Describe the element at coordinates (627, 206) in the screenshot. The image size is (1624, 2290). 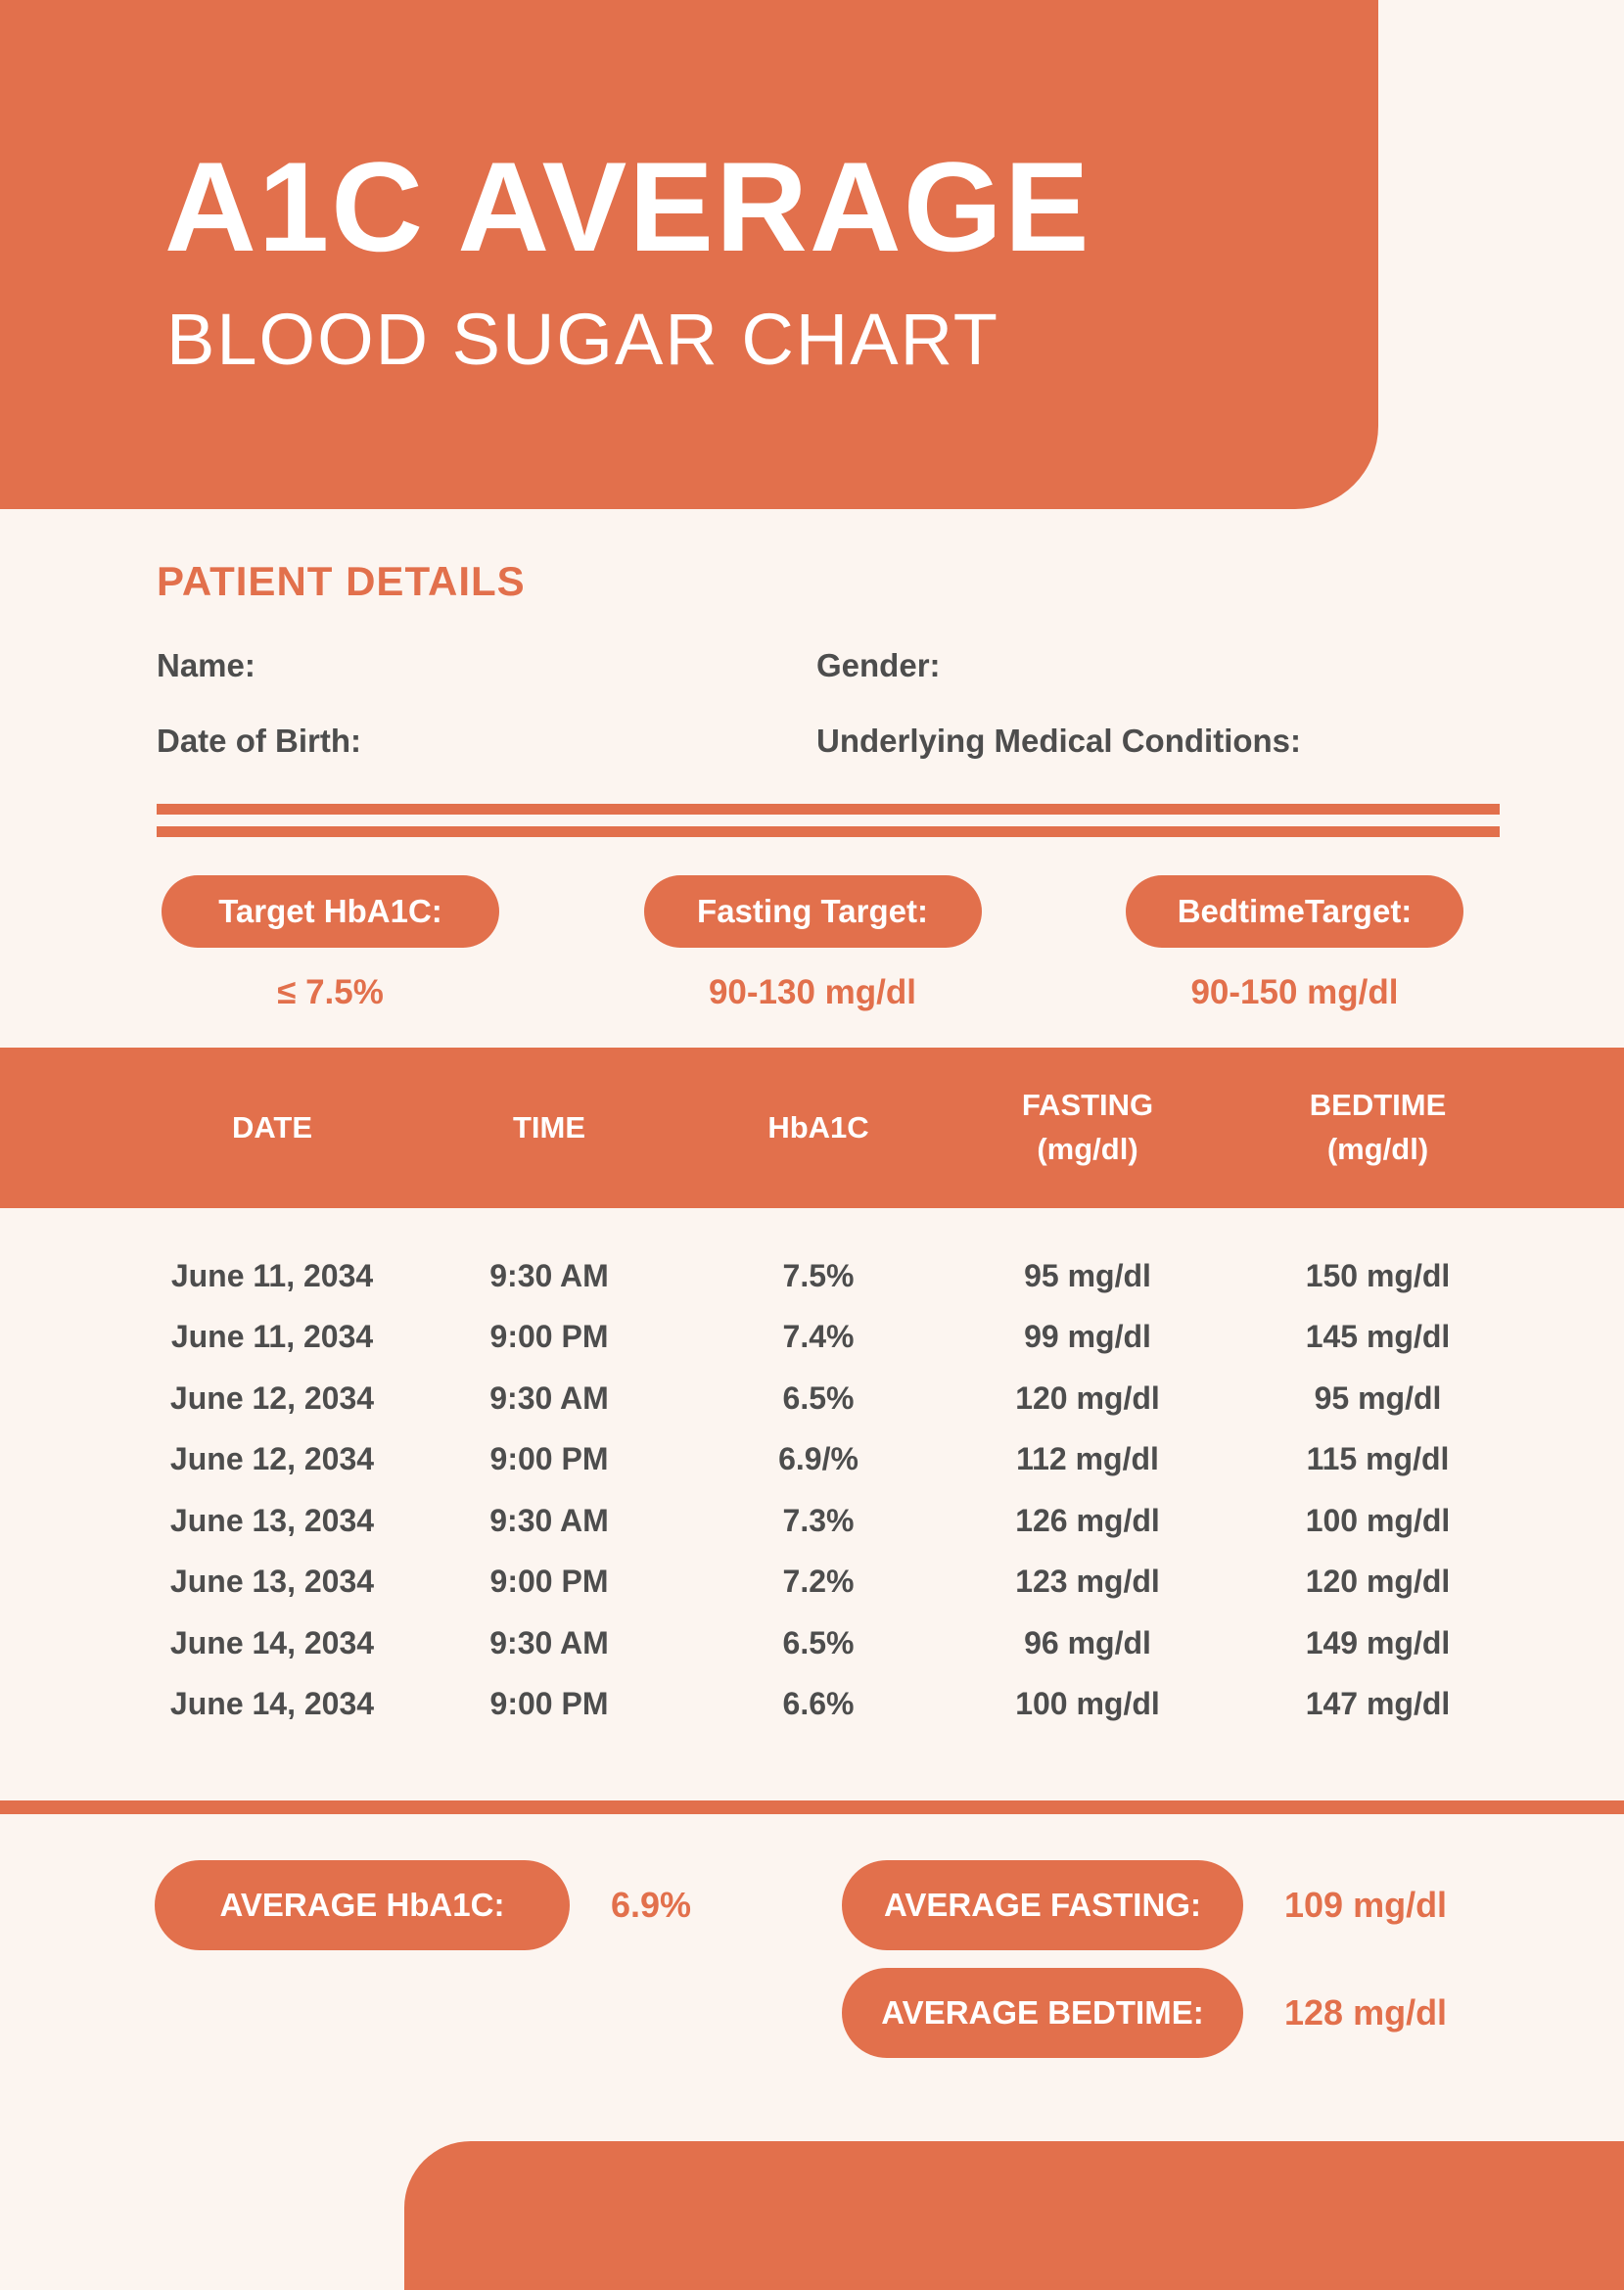
I see `page-title: A1C AVERAGE` at that location.